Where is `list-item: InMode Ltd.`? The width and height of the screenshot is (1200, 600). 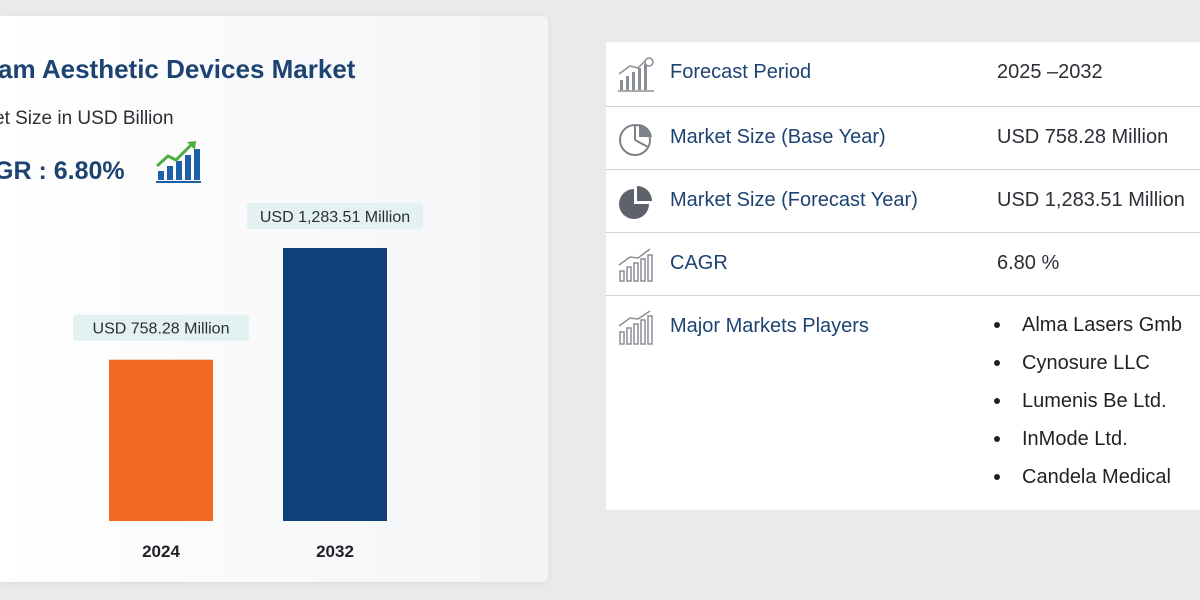 list-item: InMode Ltd. is located at coordinates (1084, 445).